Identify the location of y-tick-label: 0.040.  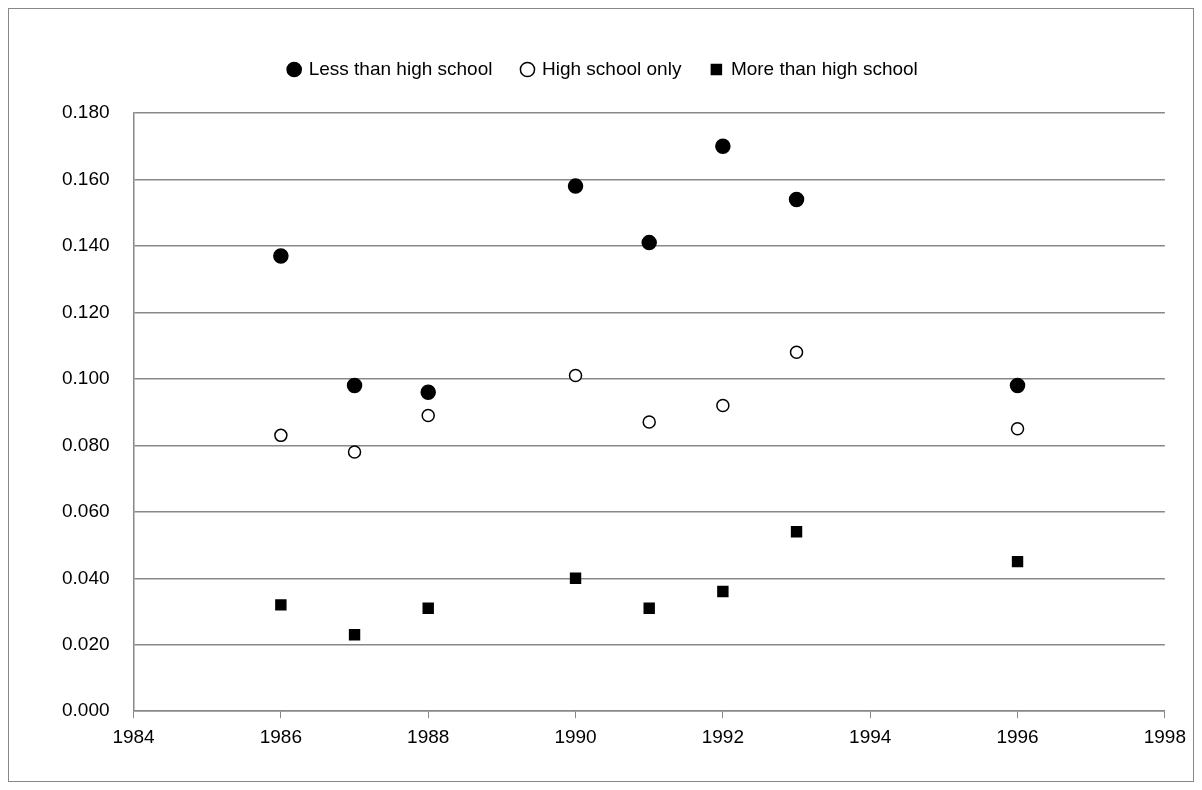
(86, 577).